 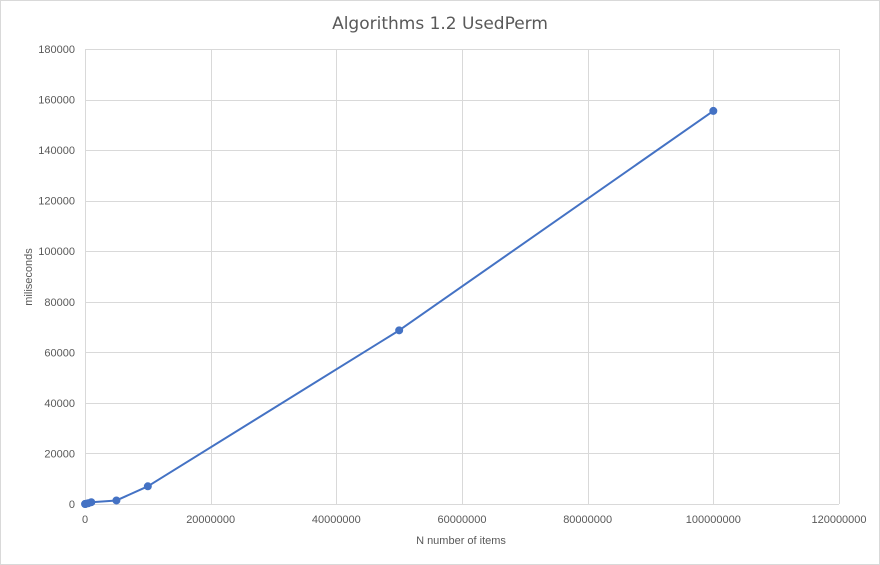 What do you see at coordinates (56, 50) in the screenshot?
I see `y-tick-label: 180000` at bounding box center [56, 50].